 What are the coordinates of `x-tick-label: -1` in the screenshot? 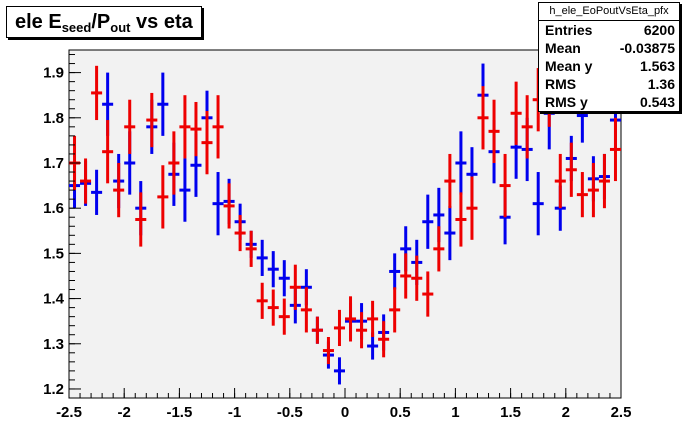 It's located at (234, 412).